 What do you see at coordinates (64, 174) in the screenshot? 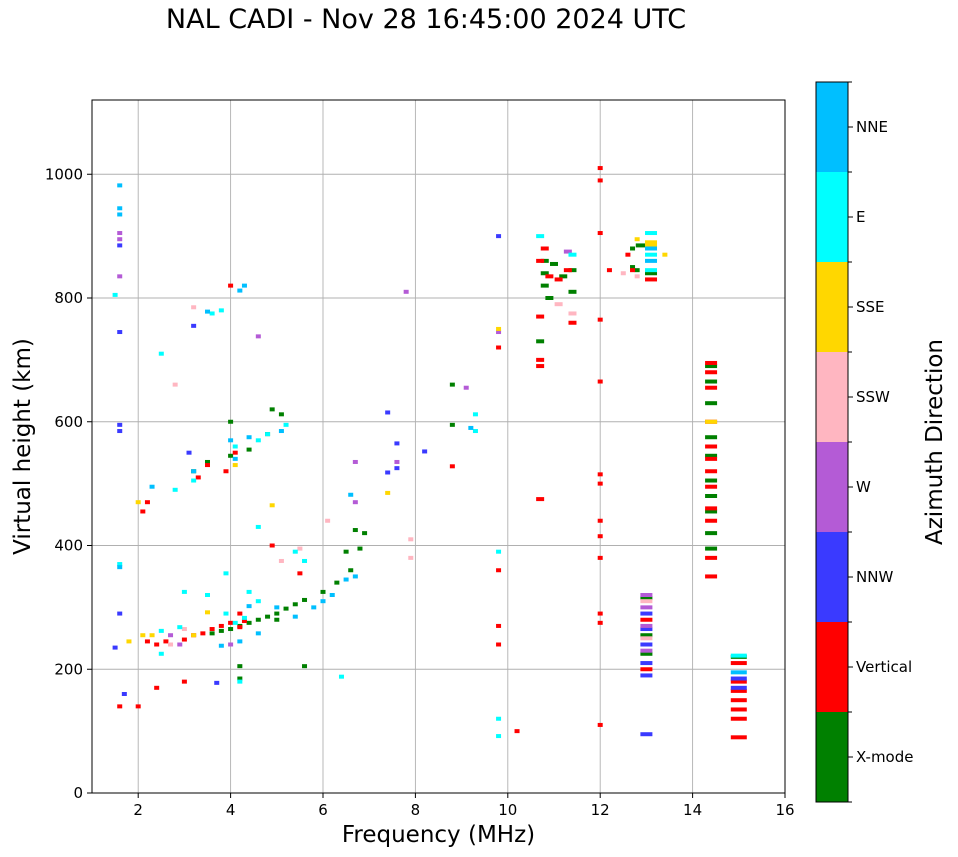
I see `y-tick-label: 1000` at bounding box center [64, 174].